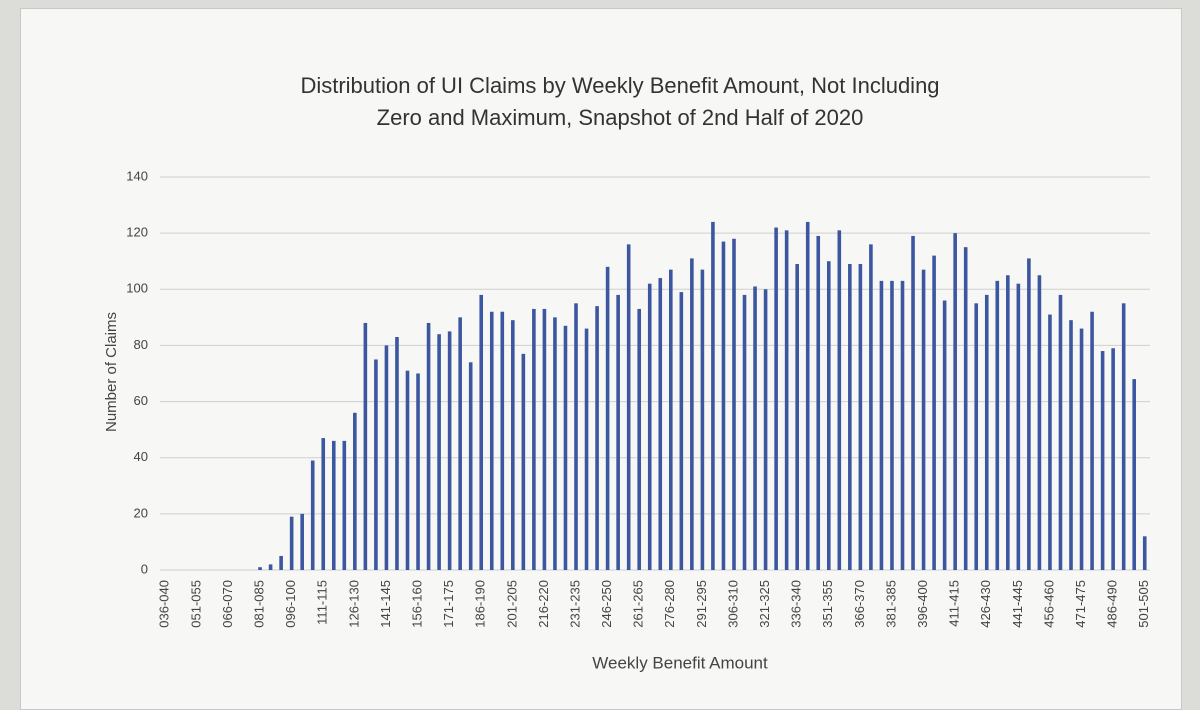 The width and height of the screenshot is (1200, 710). What do you see at coordinates (574, 604) in the screenshot?
I see `x-tick-label: 231-235` at bounding box center [574, 604].